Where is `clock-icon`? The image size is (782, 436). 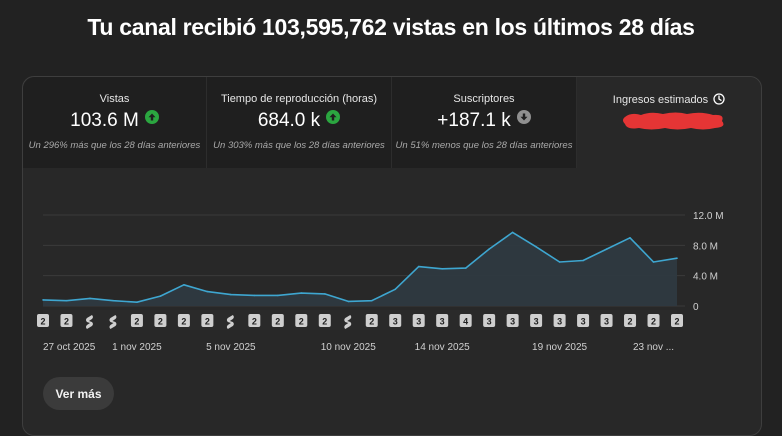
clock-icon is located at coordinates (719, 99).